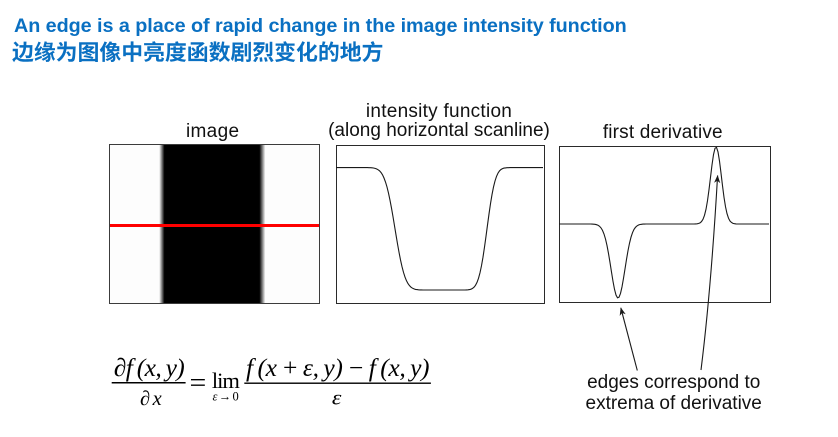  I want to click on svg-text: lim, so click(226, 380).